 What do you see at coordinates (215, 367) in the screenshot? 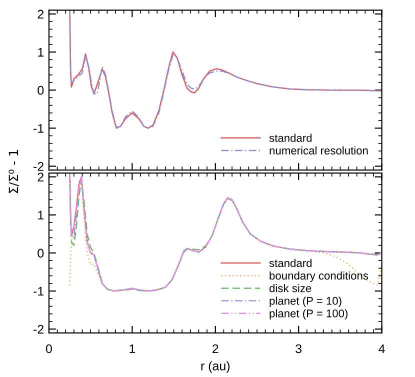
I see `x-axis-title: r (au)` at bounding box center [215, 367].